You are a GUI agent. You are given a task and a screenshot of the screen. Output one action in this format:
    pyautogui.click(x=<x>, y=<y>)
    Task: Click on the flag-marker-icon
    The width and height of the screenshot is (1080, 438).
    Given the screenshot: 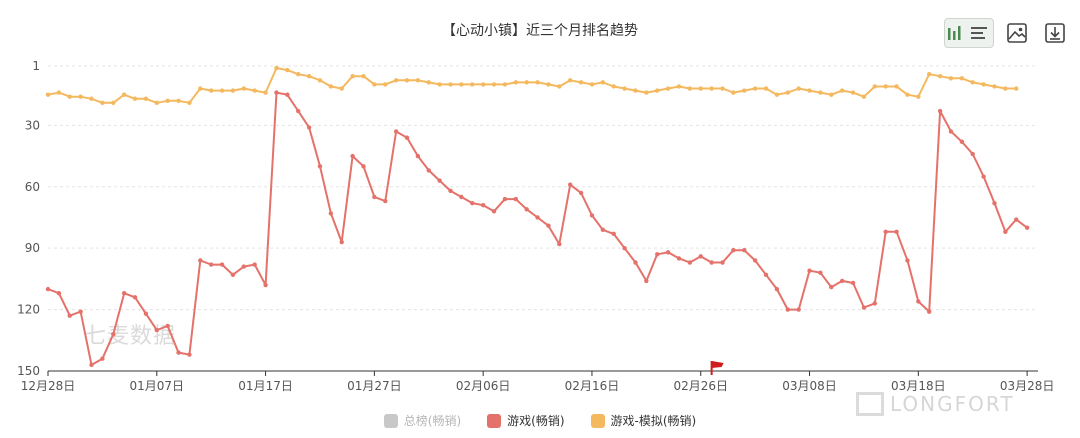 What is the action you would take?
    pyautogui.click(x=717, y=368)
    